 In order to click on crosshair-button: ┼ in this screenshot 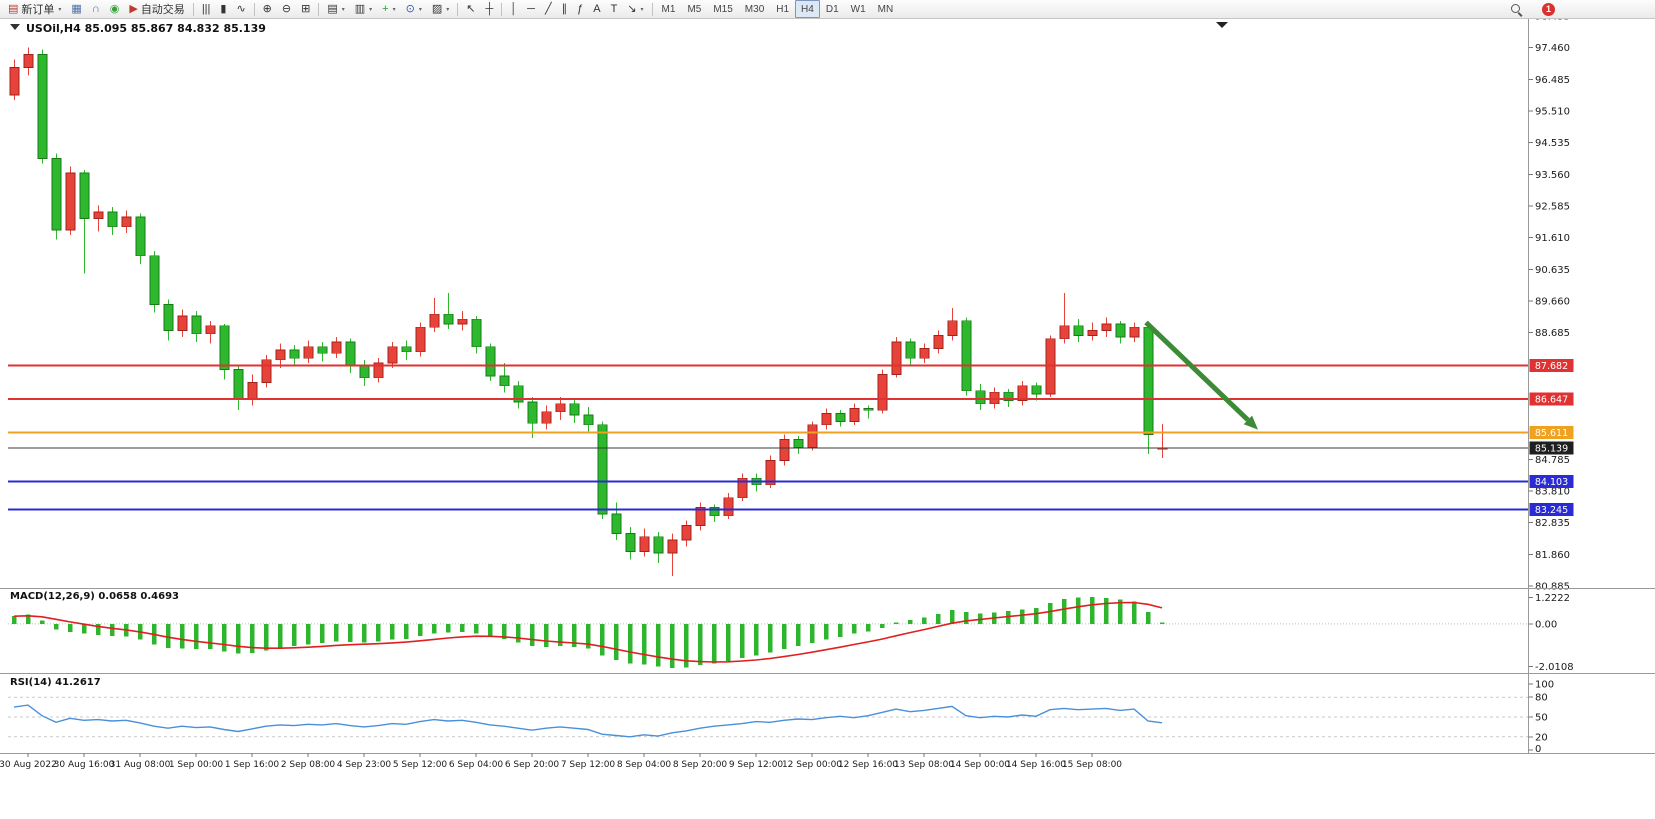, I will do `click(490, 9)`.